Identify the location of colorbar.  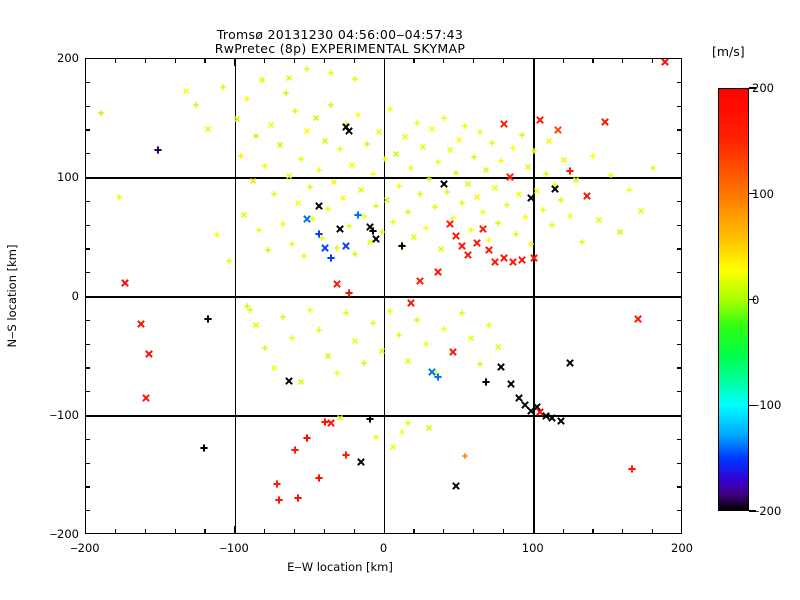
(733, 299).